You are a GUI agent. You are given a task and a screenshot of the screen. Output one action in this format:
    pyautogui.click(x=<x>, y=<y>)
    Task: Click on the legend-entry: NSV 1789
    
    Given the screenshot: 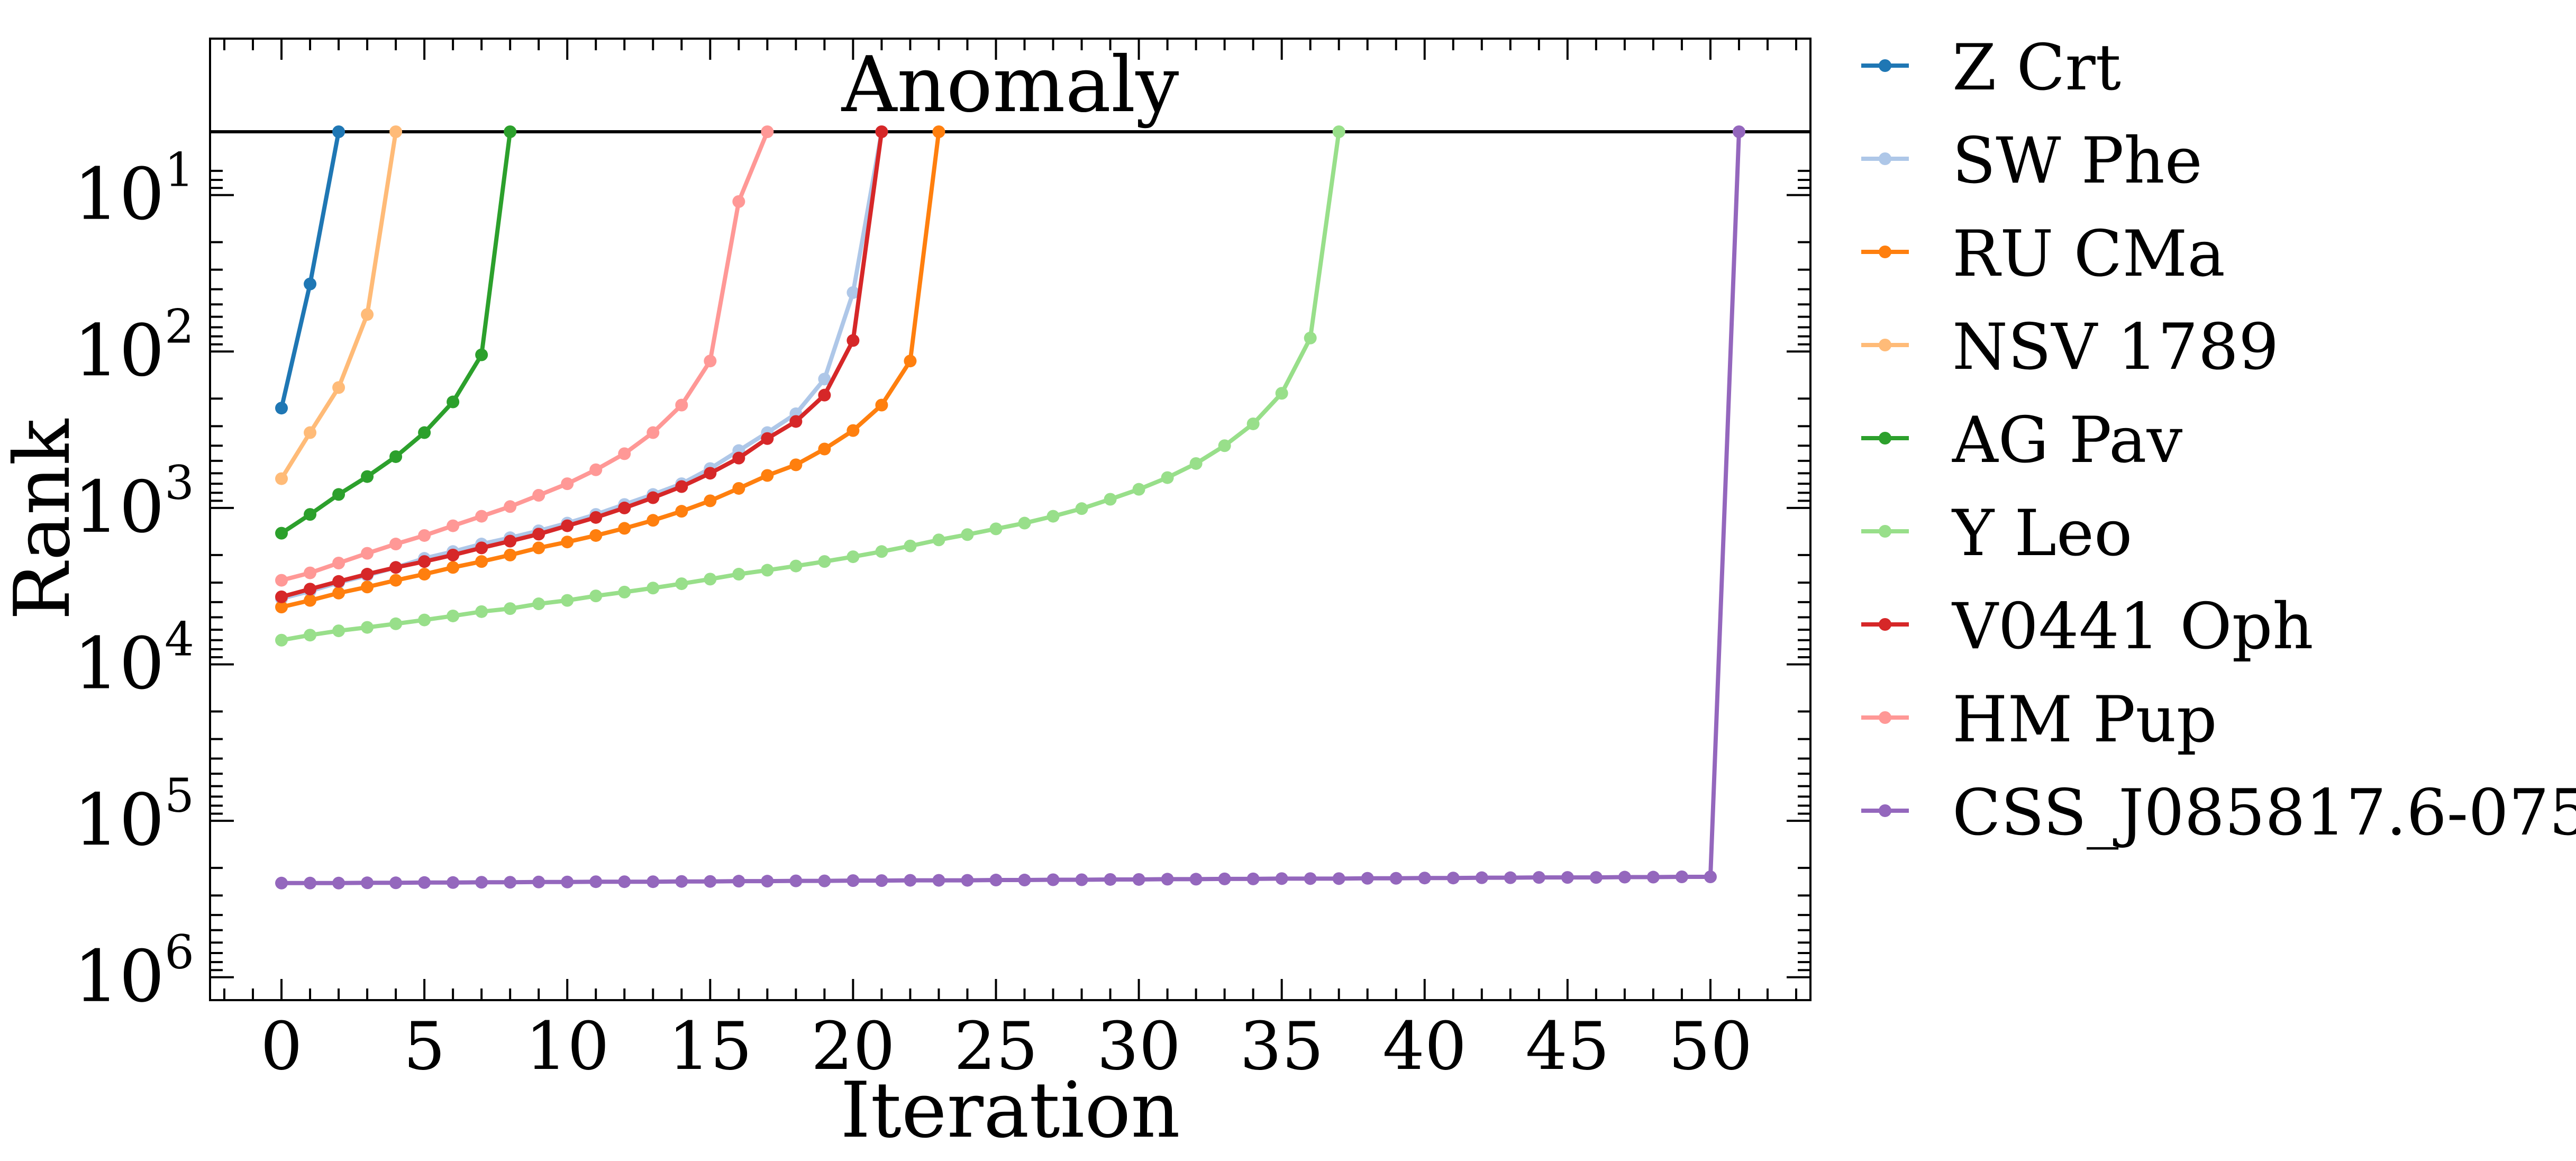 What is the action you would take?
    pyautogui.click(x=2070, y=347)
    